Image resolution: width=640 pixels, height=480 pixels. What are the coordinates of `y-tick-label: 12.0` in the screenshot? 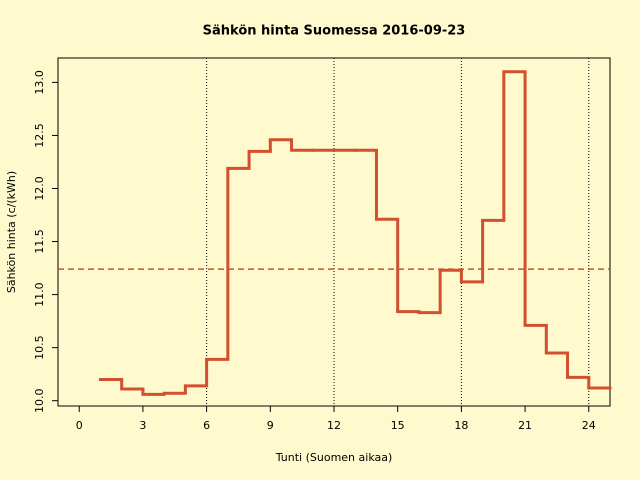 It's located at (39, 188).